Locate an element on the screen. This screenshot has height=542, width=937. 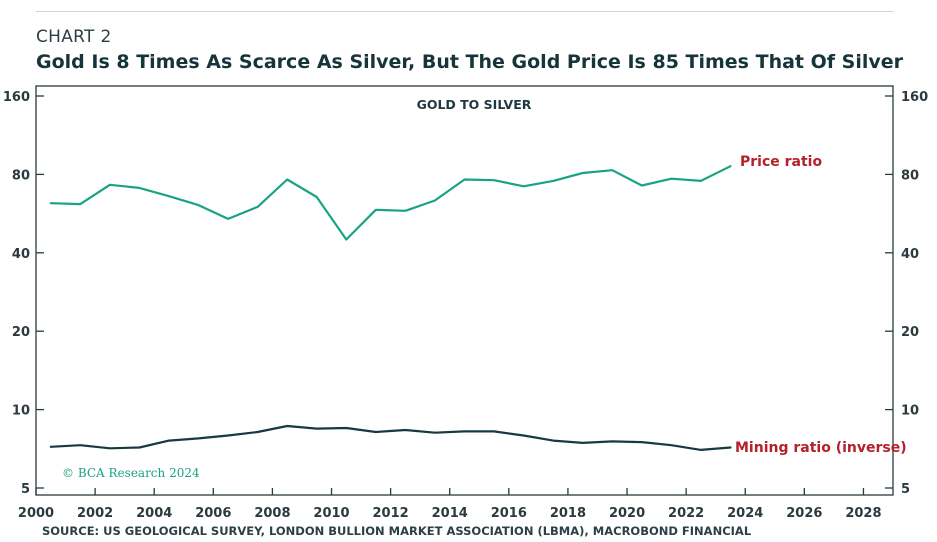
x-tick-label-2004: 2004 is located at coordinates (154, 513).